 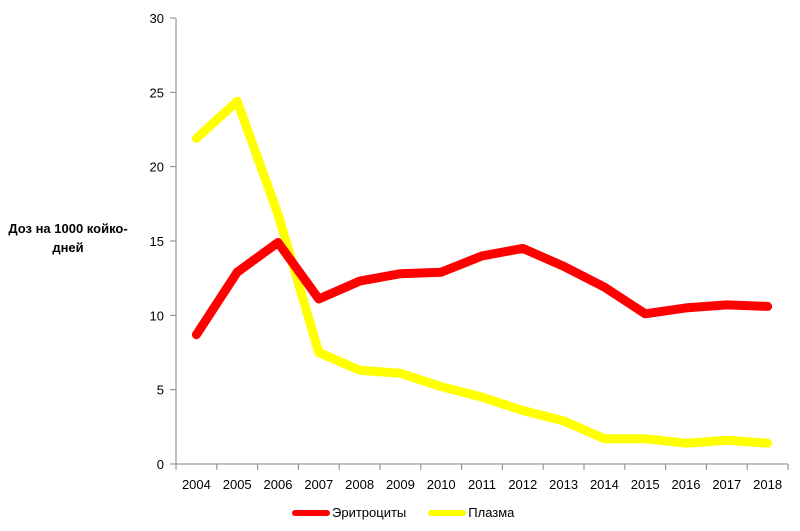 I want to click on x-tick-label: 2004, so click(x=196, y=484).